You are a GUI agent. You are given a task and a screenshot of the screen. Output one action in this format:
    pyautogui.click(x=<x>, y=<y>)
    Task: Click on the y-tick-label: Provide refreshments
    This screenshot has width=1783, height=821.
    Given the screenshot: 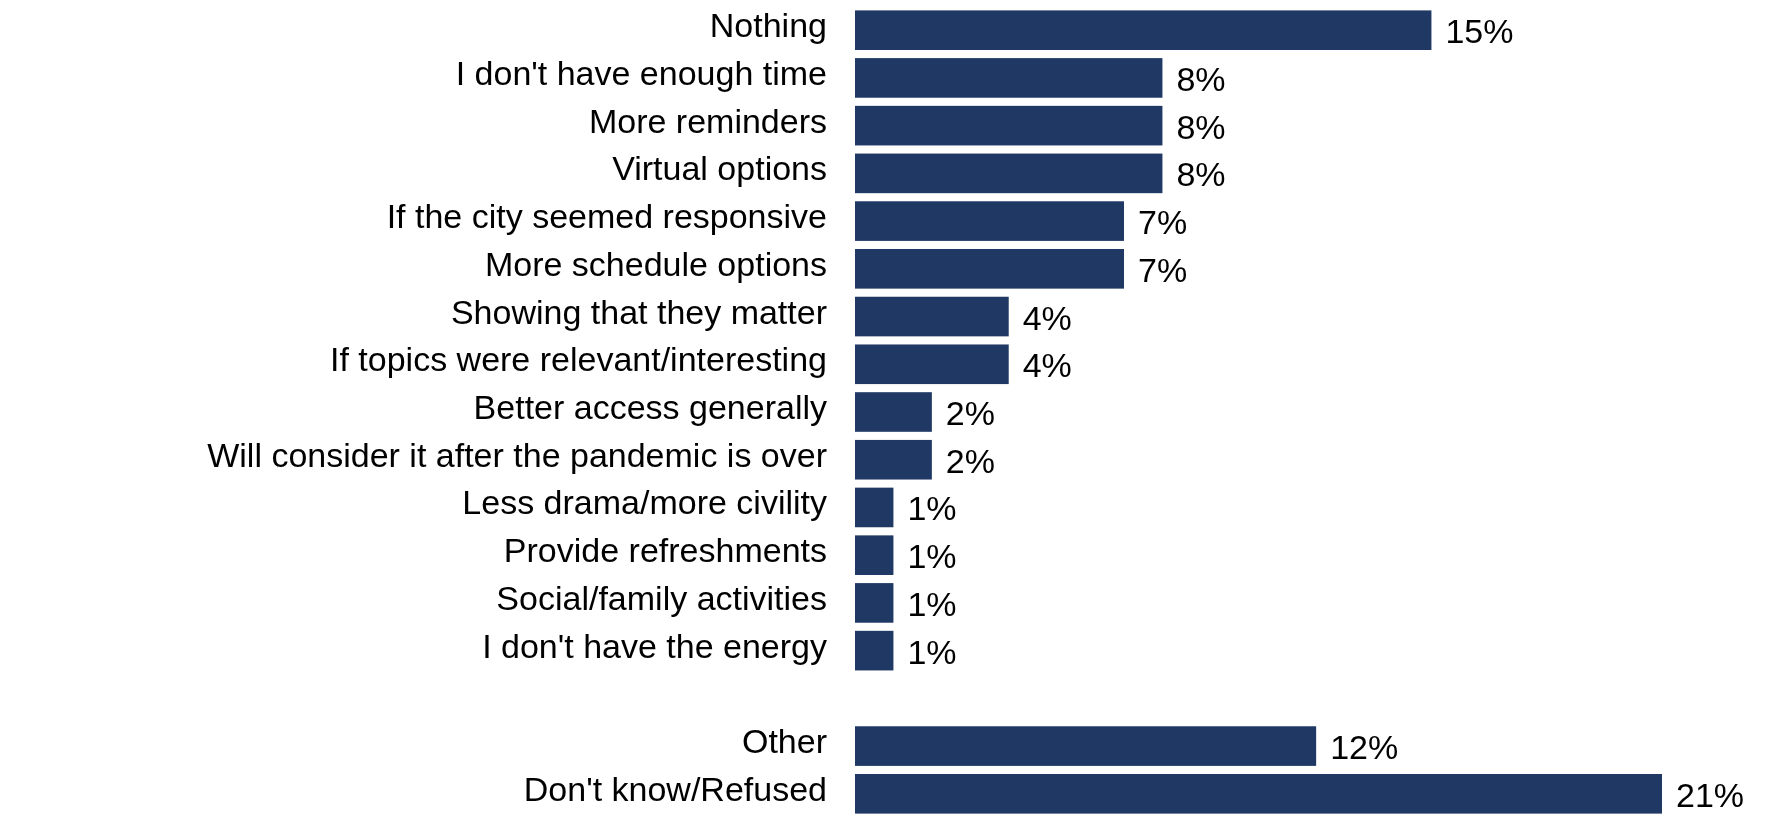 What is the action you would take?
    pyautogui.click(x=665, y=550)
    